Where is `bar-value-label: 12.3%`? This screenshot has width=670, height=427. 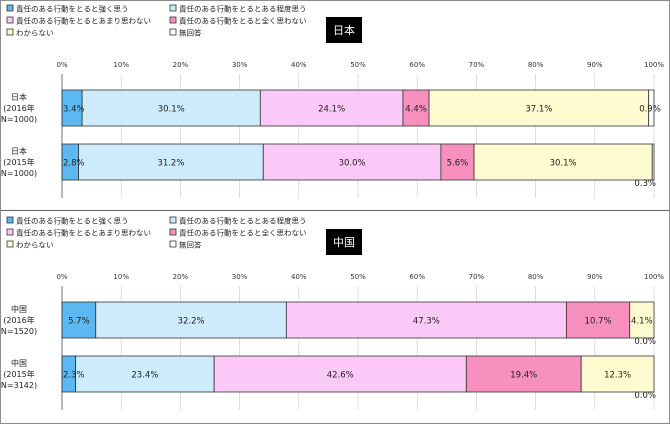
bar-value-label: 12.3% is located at coordinates (617, 376).